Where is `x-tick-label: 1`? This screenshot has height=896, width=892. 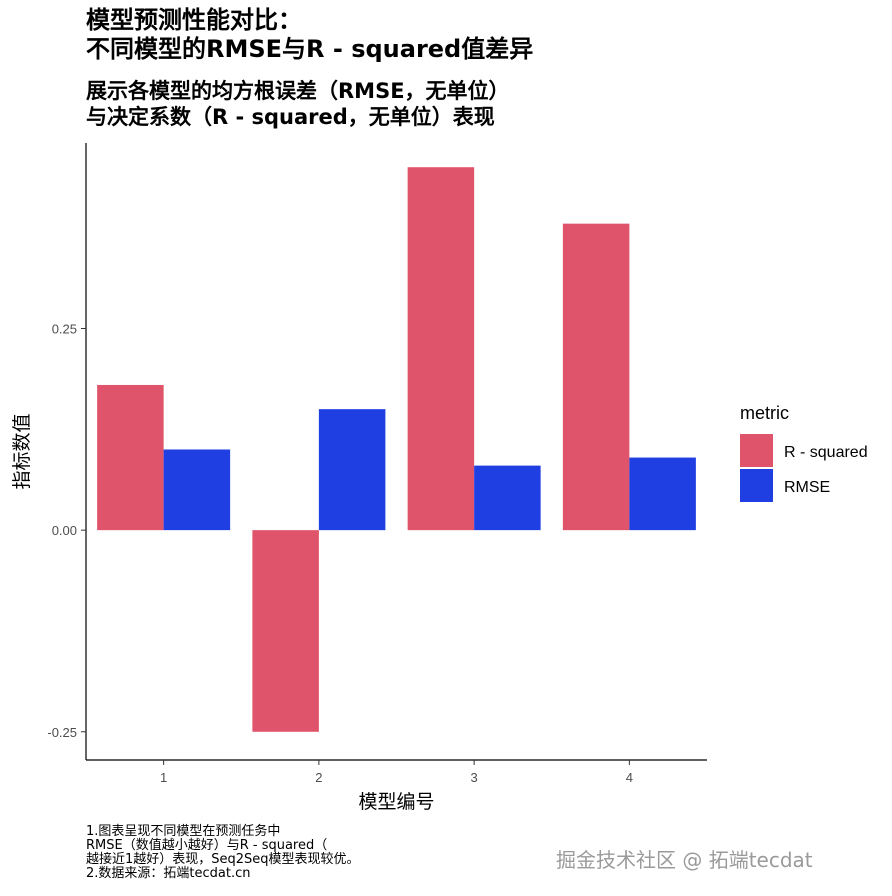
x-tick-label: 1 is located at coordinates (163, 777).